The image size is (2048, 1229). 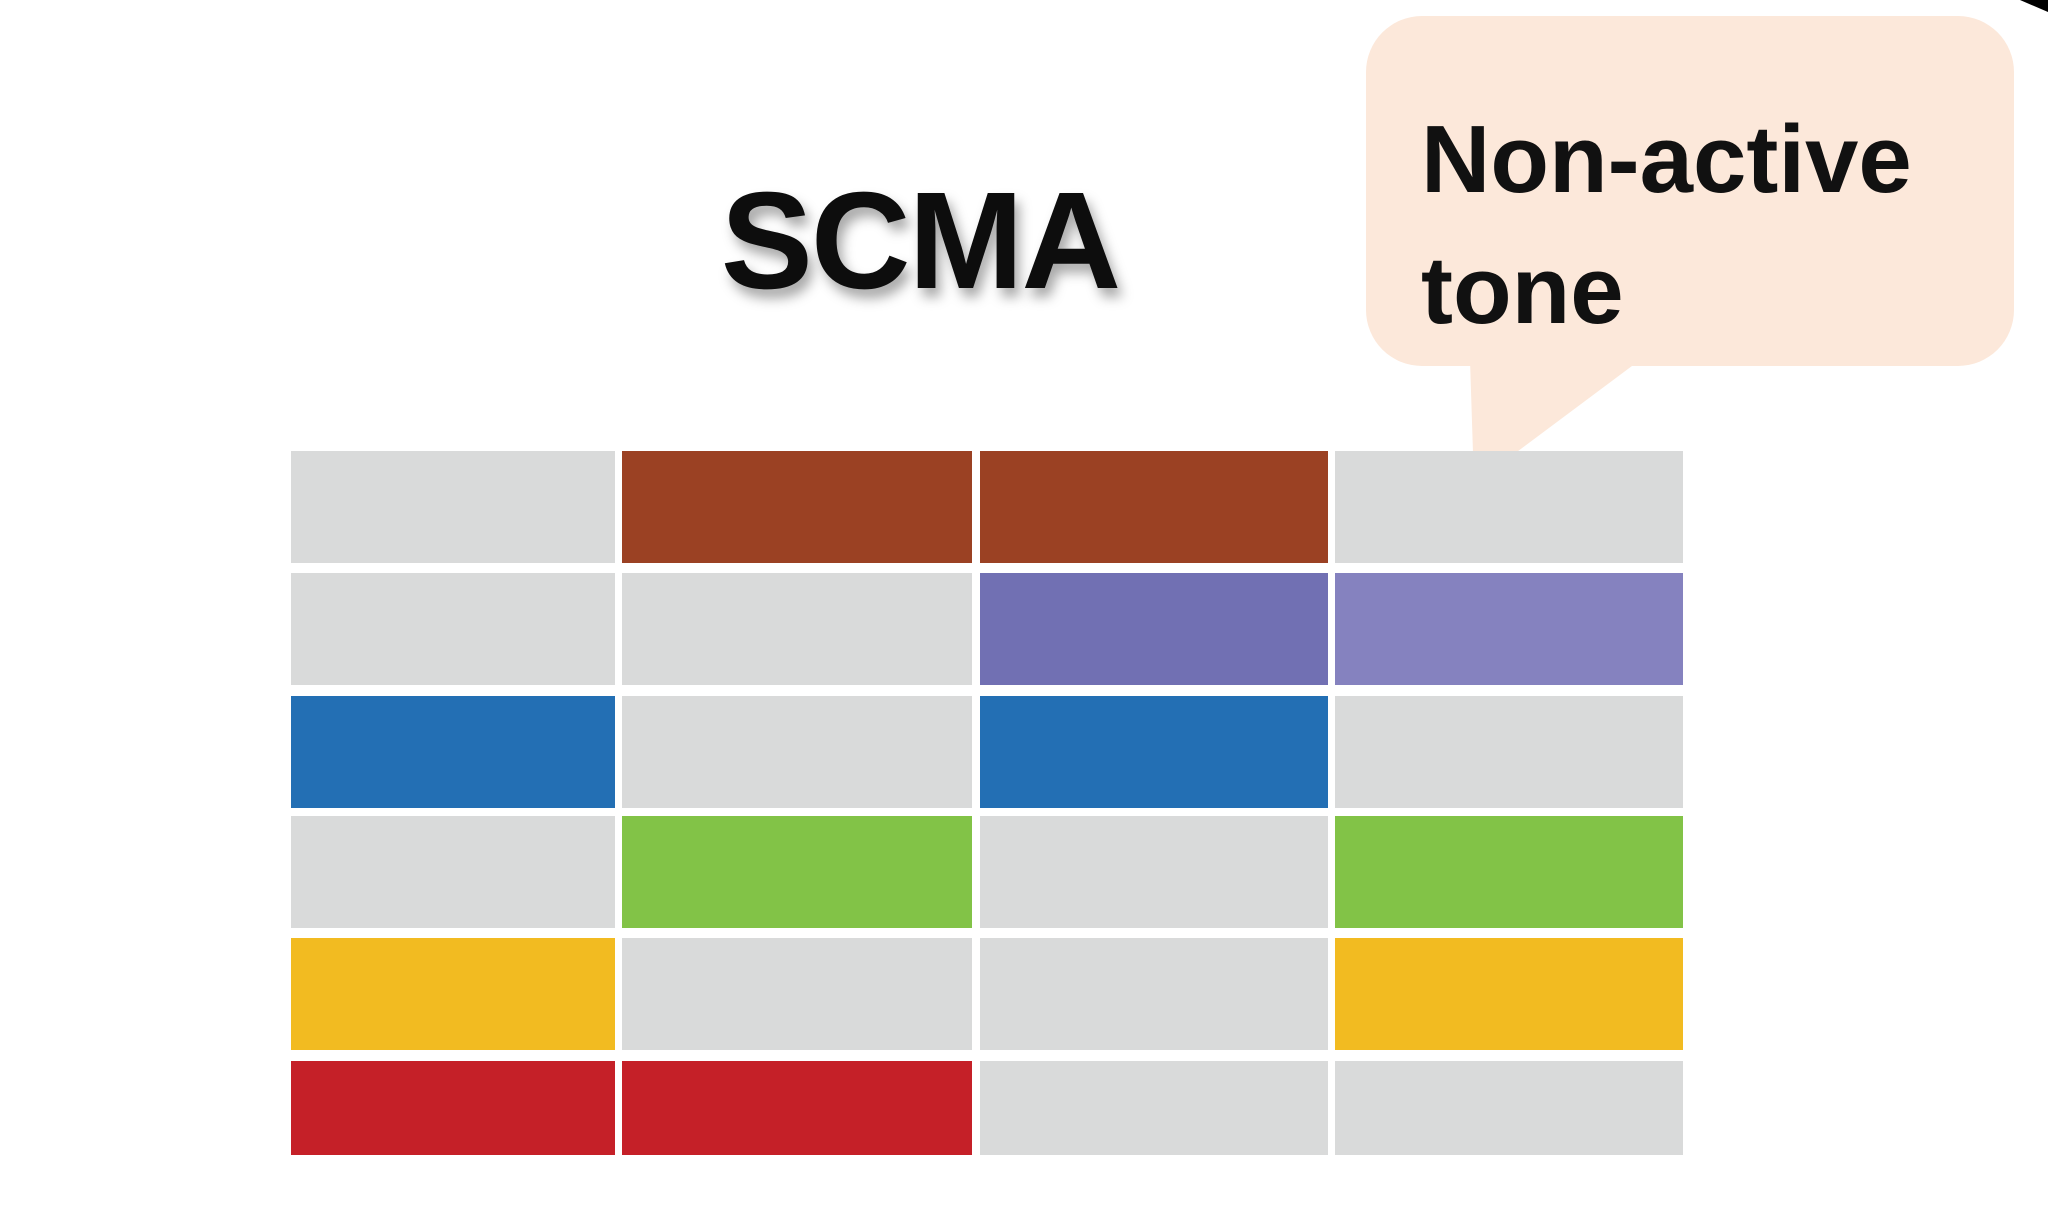 What do you see at coordinates (1666, 225) in the screenshot?
I see `callout-label: Non-active tone` at bounding box center [1666, 225].